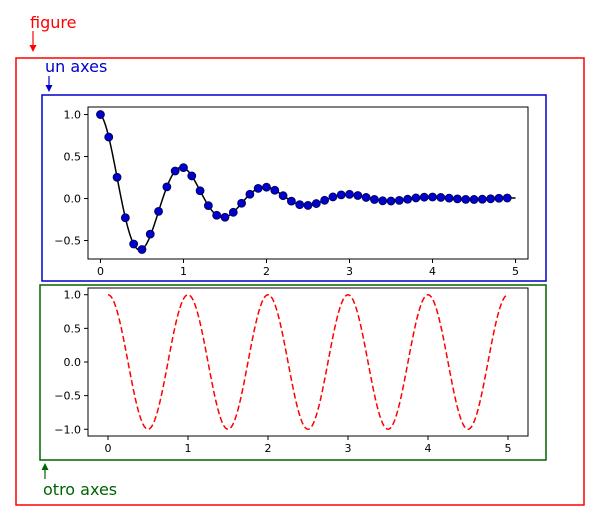 The height and width of the screenshot is (519, 600). What do you see at coordinates (67, 429) in the screenshot?
I see `chart2-y-tick-label: −1.0` at bounding box center [67, 429].